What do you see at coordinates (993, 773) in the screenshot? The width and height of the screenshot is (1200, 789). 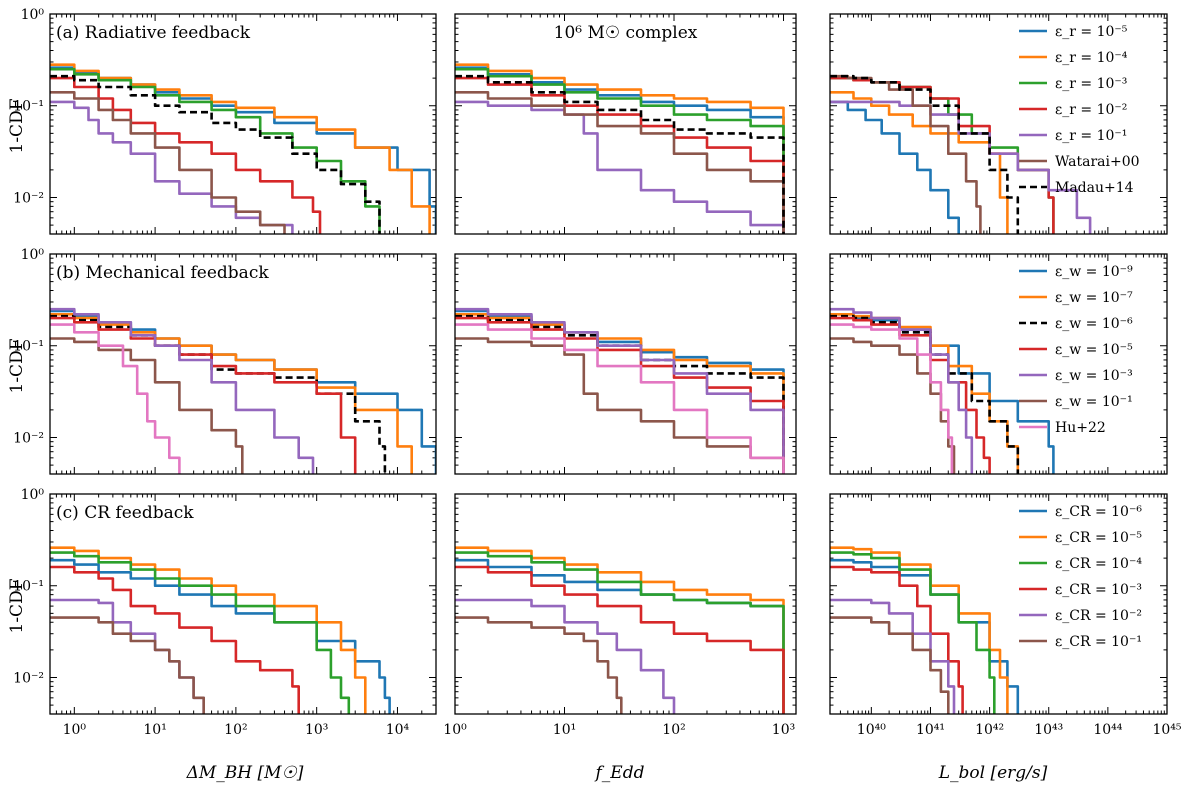 I see `x-axis-label-col-3: L_bol [erg/s]` at bounding box center [993, 773].